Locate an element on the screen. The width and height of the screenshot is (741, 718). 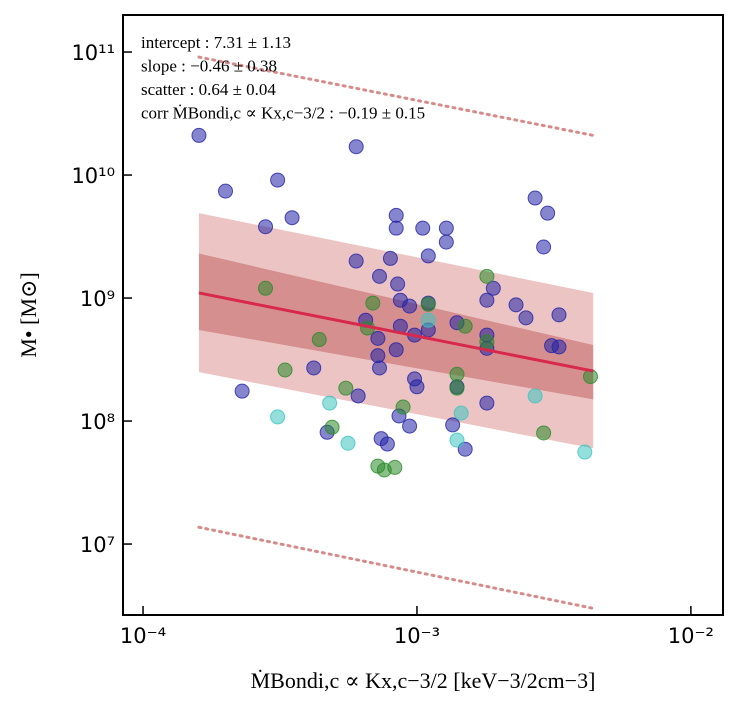
y-tick-label: 10⁸ is located at coordinates (97, 422).